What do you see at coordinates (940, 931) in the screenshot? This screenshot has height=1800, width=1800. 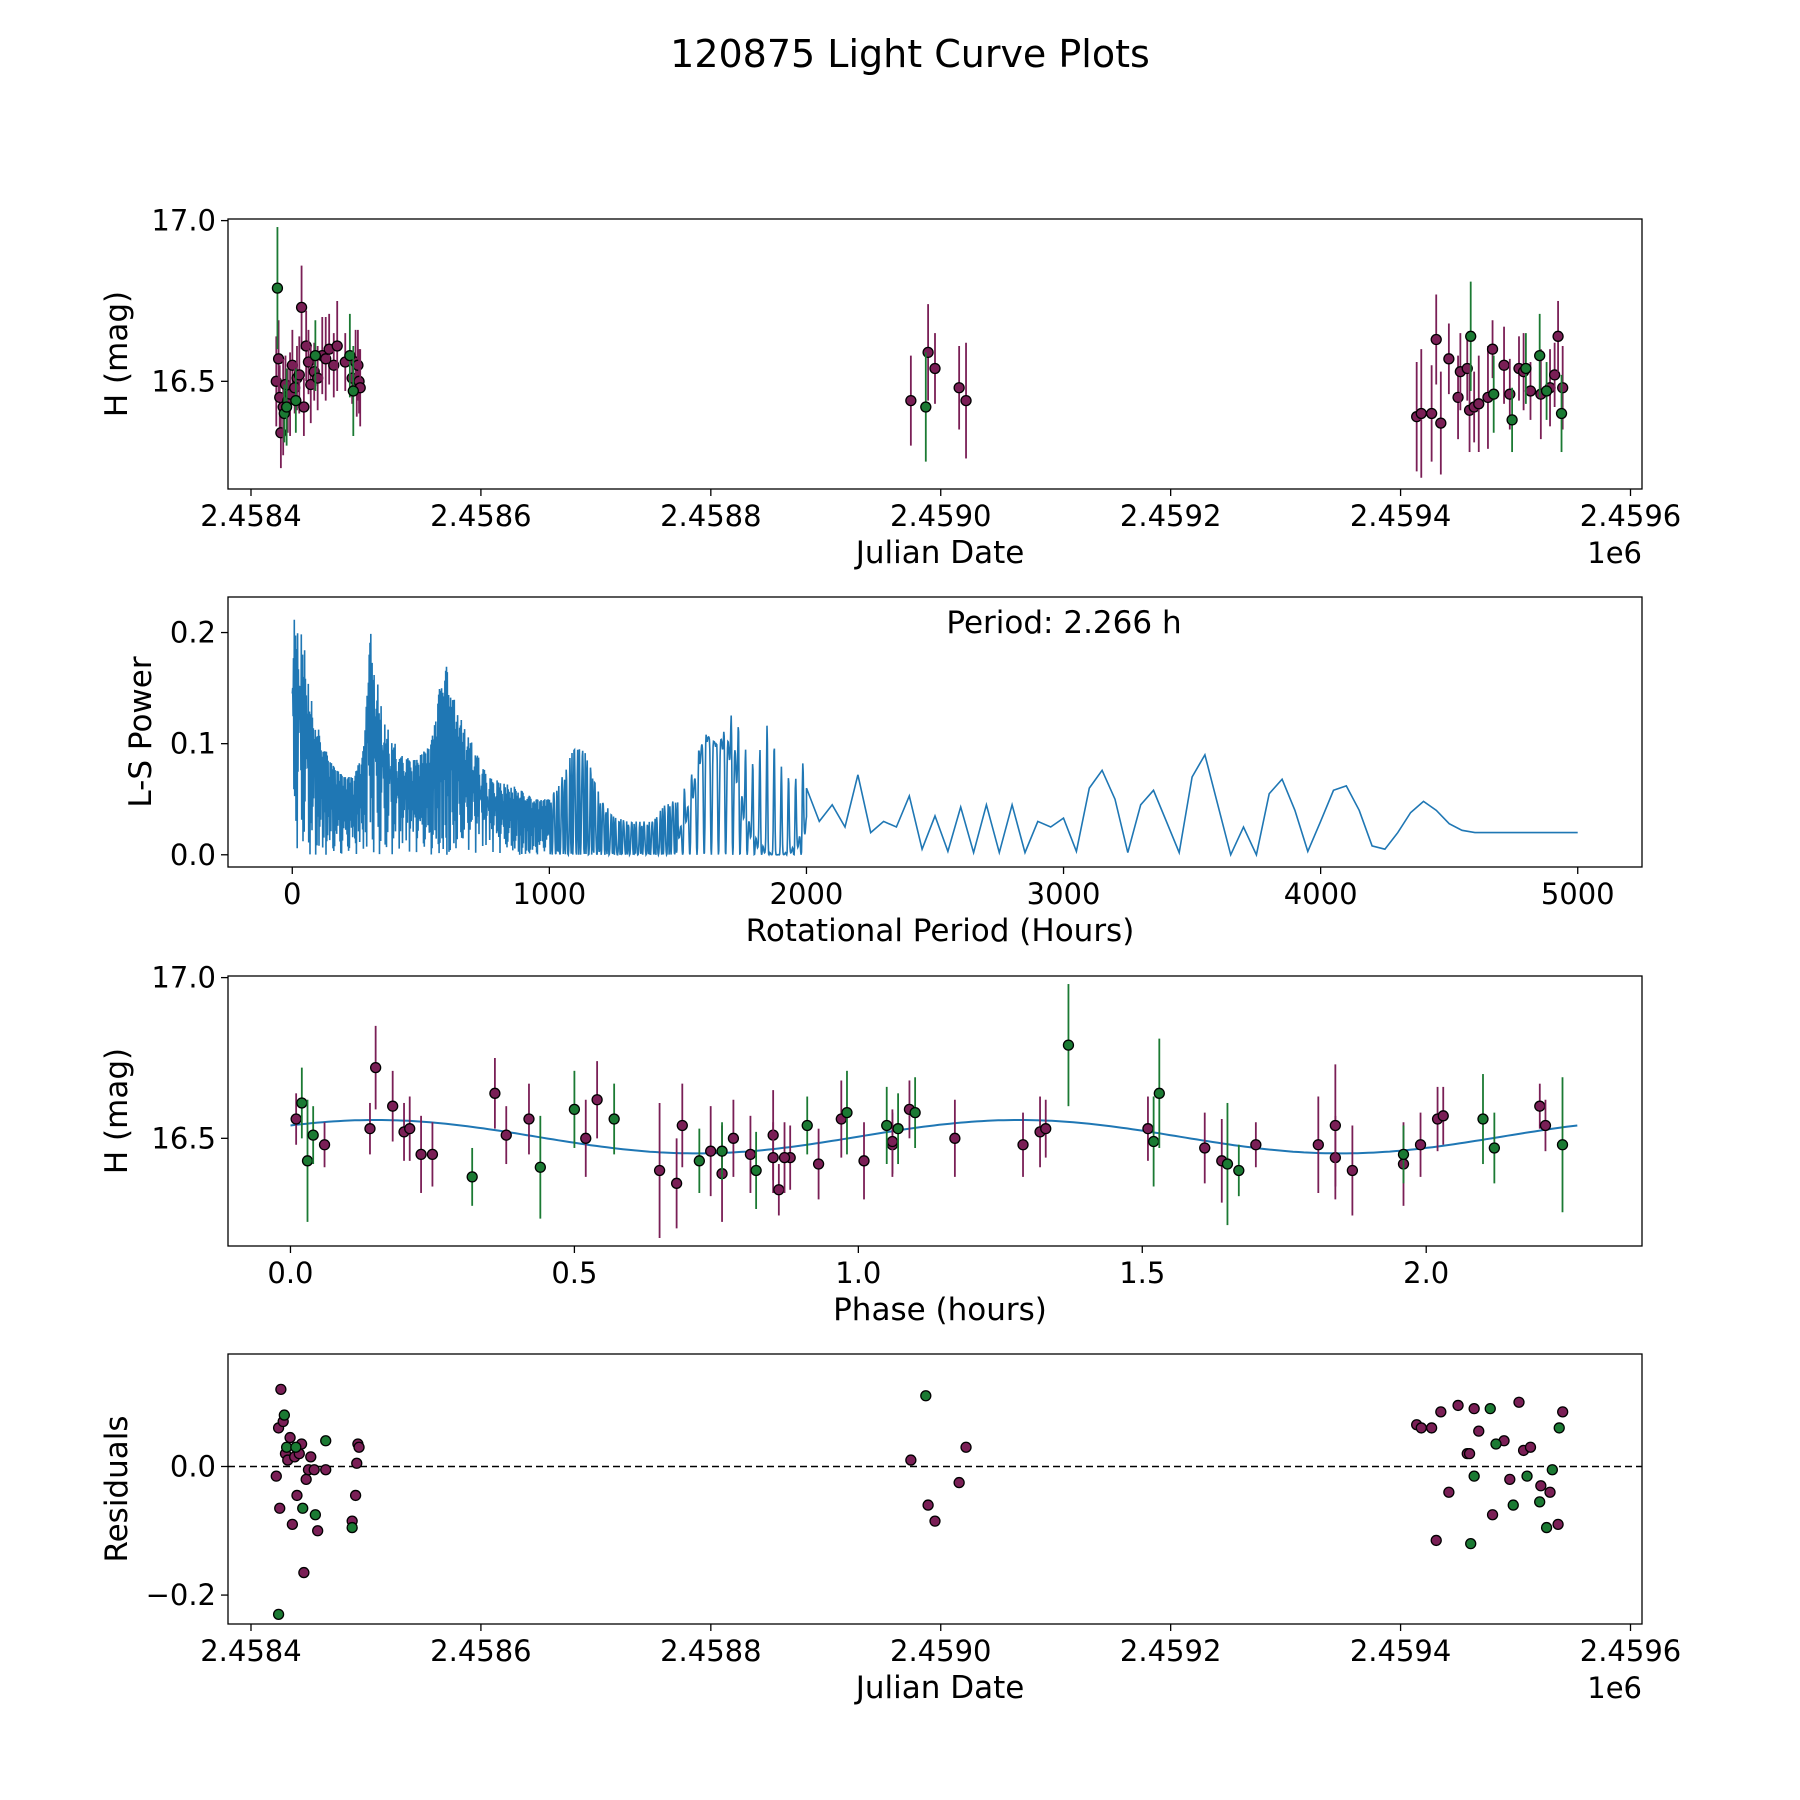 I see `x-axis-label: Rotational Period (Hours)` at bounding box center [940, 931].